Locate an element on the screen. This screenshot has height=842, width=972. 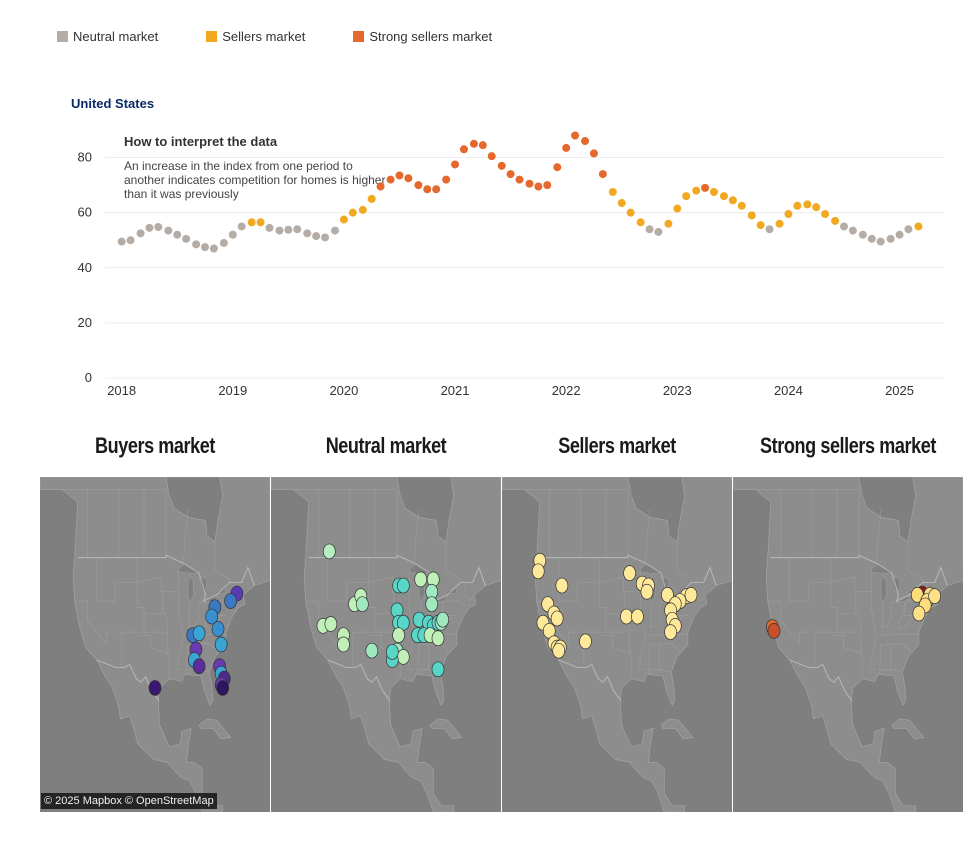
legend-item-sellers: Sellers market is located at coordinates (255, 36).